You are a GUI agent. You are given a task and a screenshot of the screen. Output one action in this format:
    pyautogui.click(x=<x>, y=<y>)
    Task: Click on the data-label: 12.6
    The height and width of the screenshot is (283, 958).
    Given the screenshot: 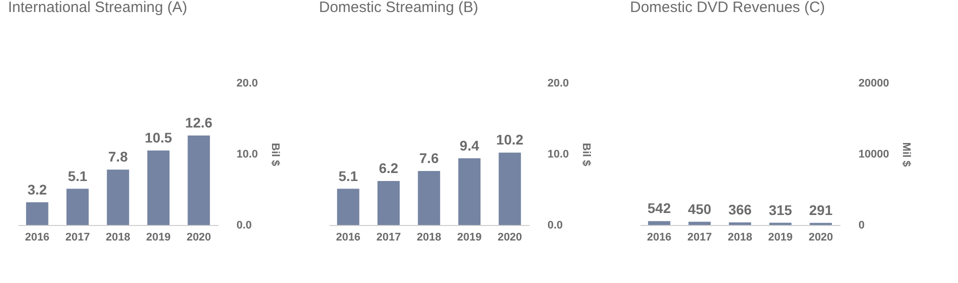 What is the action you would take?
    pyautogui.click(x=199, y=122)
    